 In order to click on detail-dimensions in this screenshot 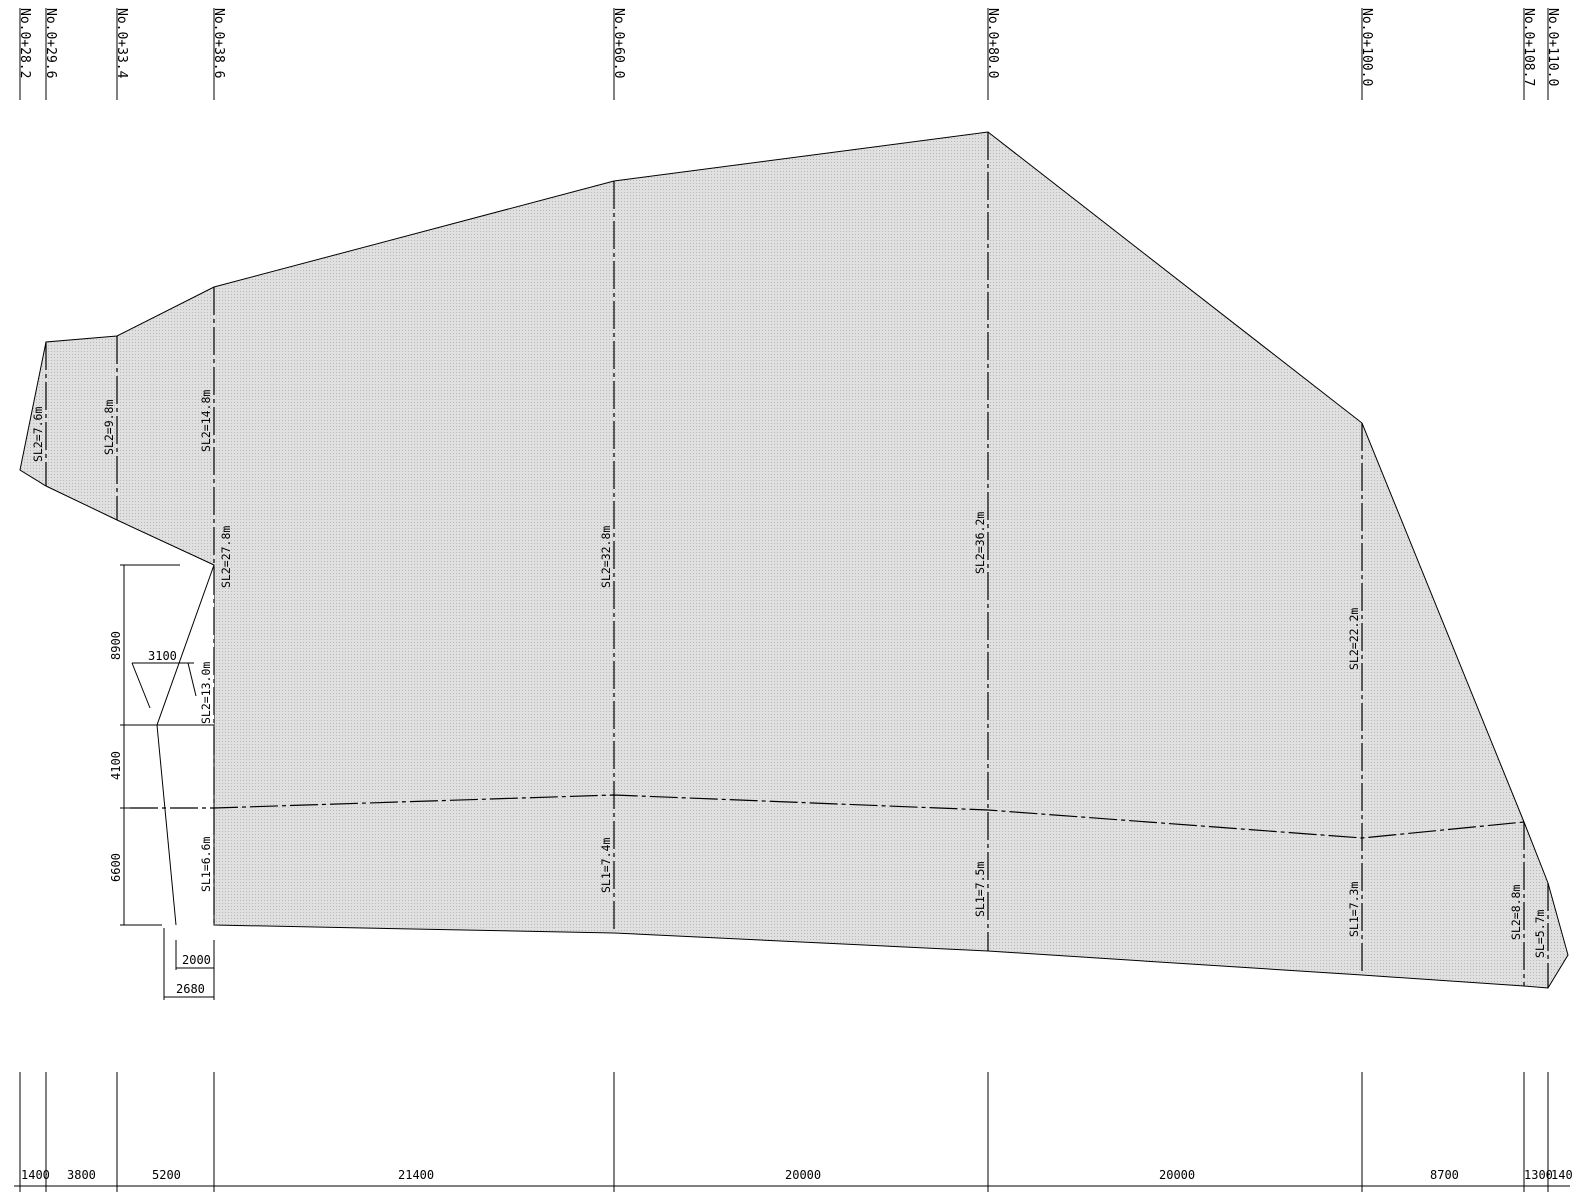, I will do `click(167, 782)`.